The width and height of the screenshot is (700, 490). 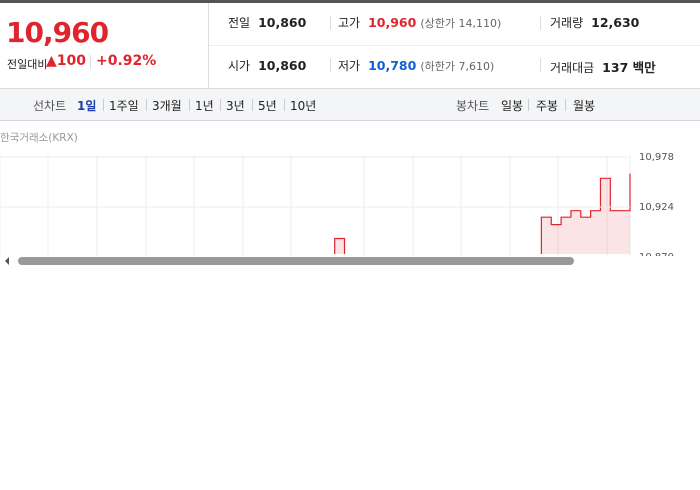 What do you see at coordinates (239, 23) in the screenshot?
I see `stat-label: 전일` at bounding box center [239, 23].